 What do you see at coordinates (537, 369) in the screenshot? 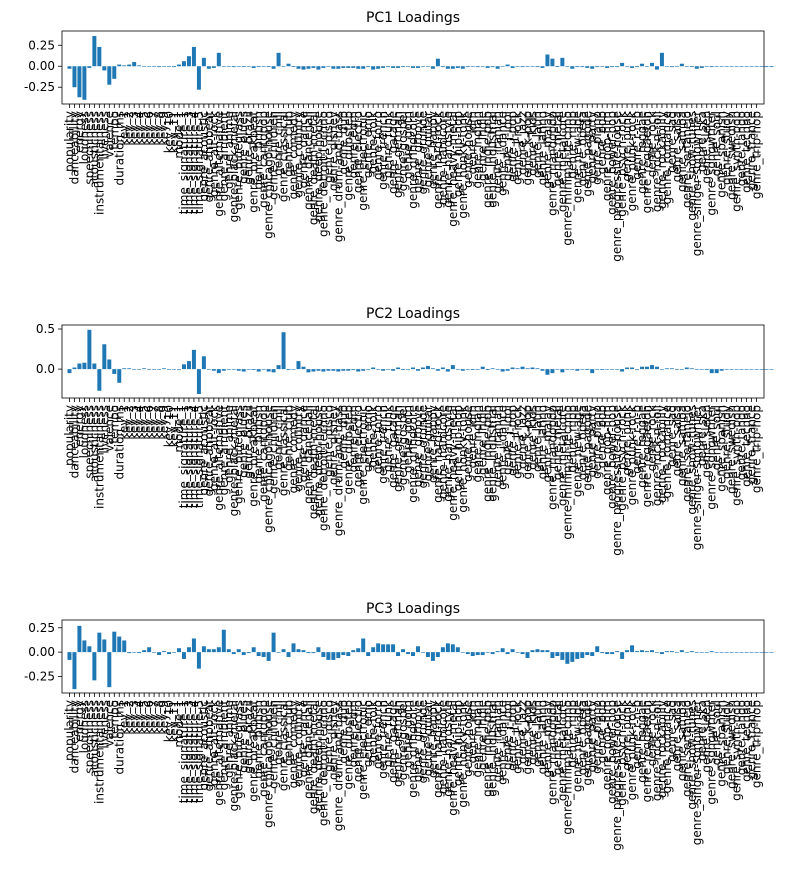
I see `bar-genre_latin` at bounding box center [537, 369].